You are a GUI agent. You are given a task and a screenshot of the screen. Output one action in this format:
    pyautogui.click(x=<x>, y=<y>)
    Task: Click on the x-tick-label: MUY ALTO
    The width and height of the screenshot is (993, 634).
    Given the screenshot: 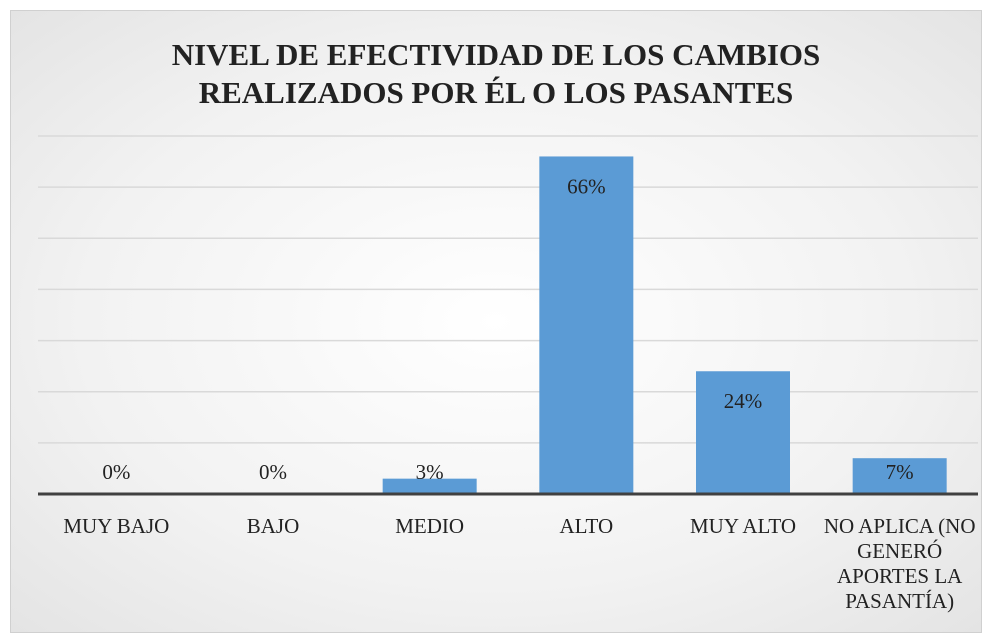 What is the action you would take?
    pyautogui.click(x=743, y=526)
    